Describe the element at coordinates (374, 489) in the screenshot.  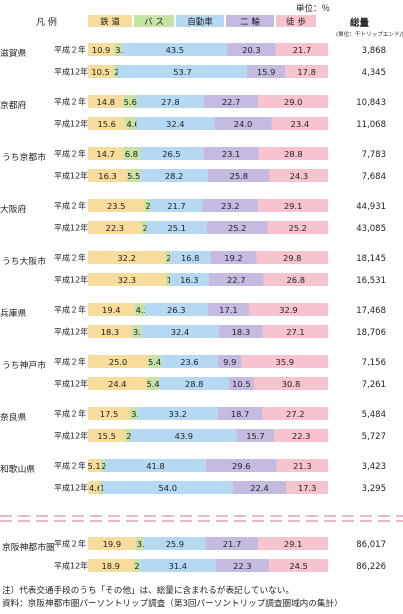
I see `total-value: 3,295` at that location.